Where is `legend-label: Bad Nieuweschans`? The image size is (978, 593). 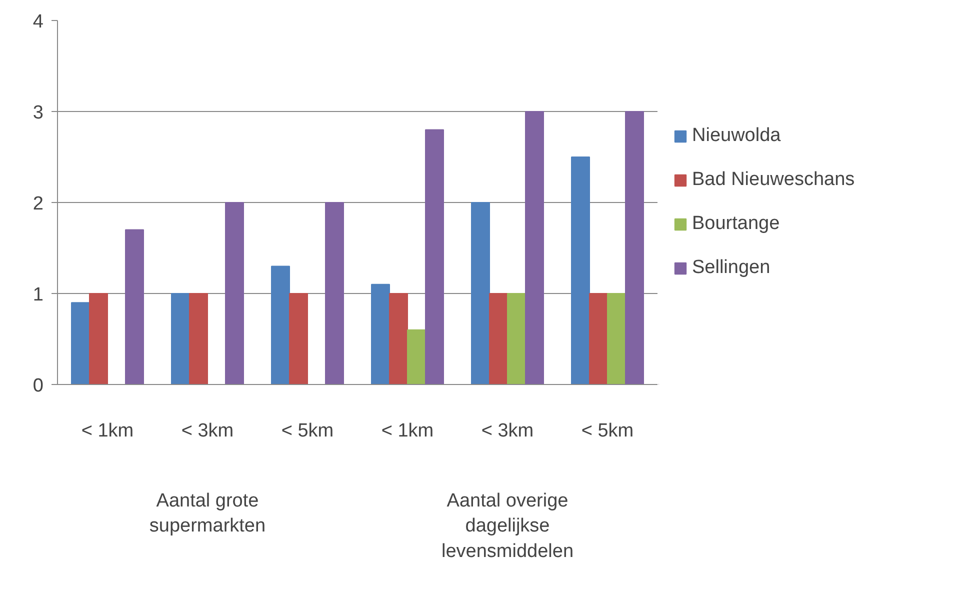
legend-label: Bad Nieuweschans is located at coordinates (773, 180).